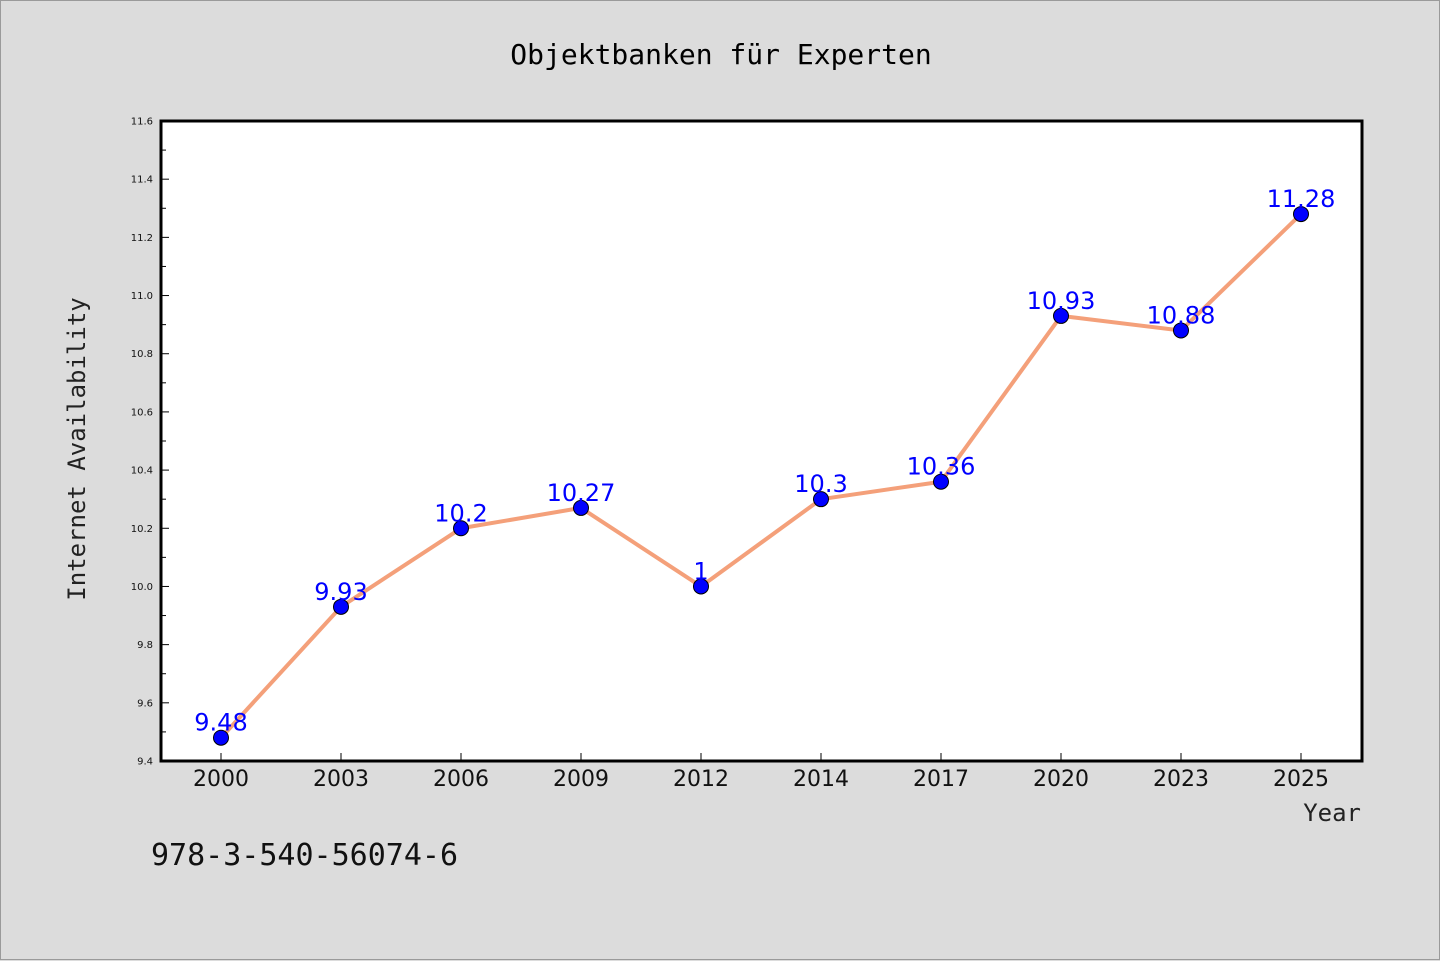 Image resolution: width=1440 pixels, height=961 pixels. What do you see at coordinates (700, 571) in the screenshot?
I see `data-label: 1` at bounding box center [700, 571].